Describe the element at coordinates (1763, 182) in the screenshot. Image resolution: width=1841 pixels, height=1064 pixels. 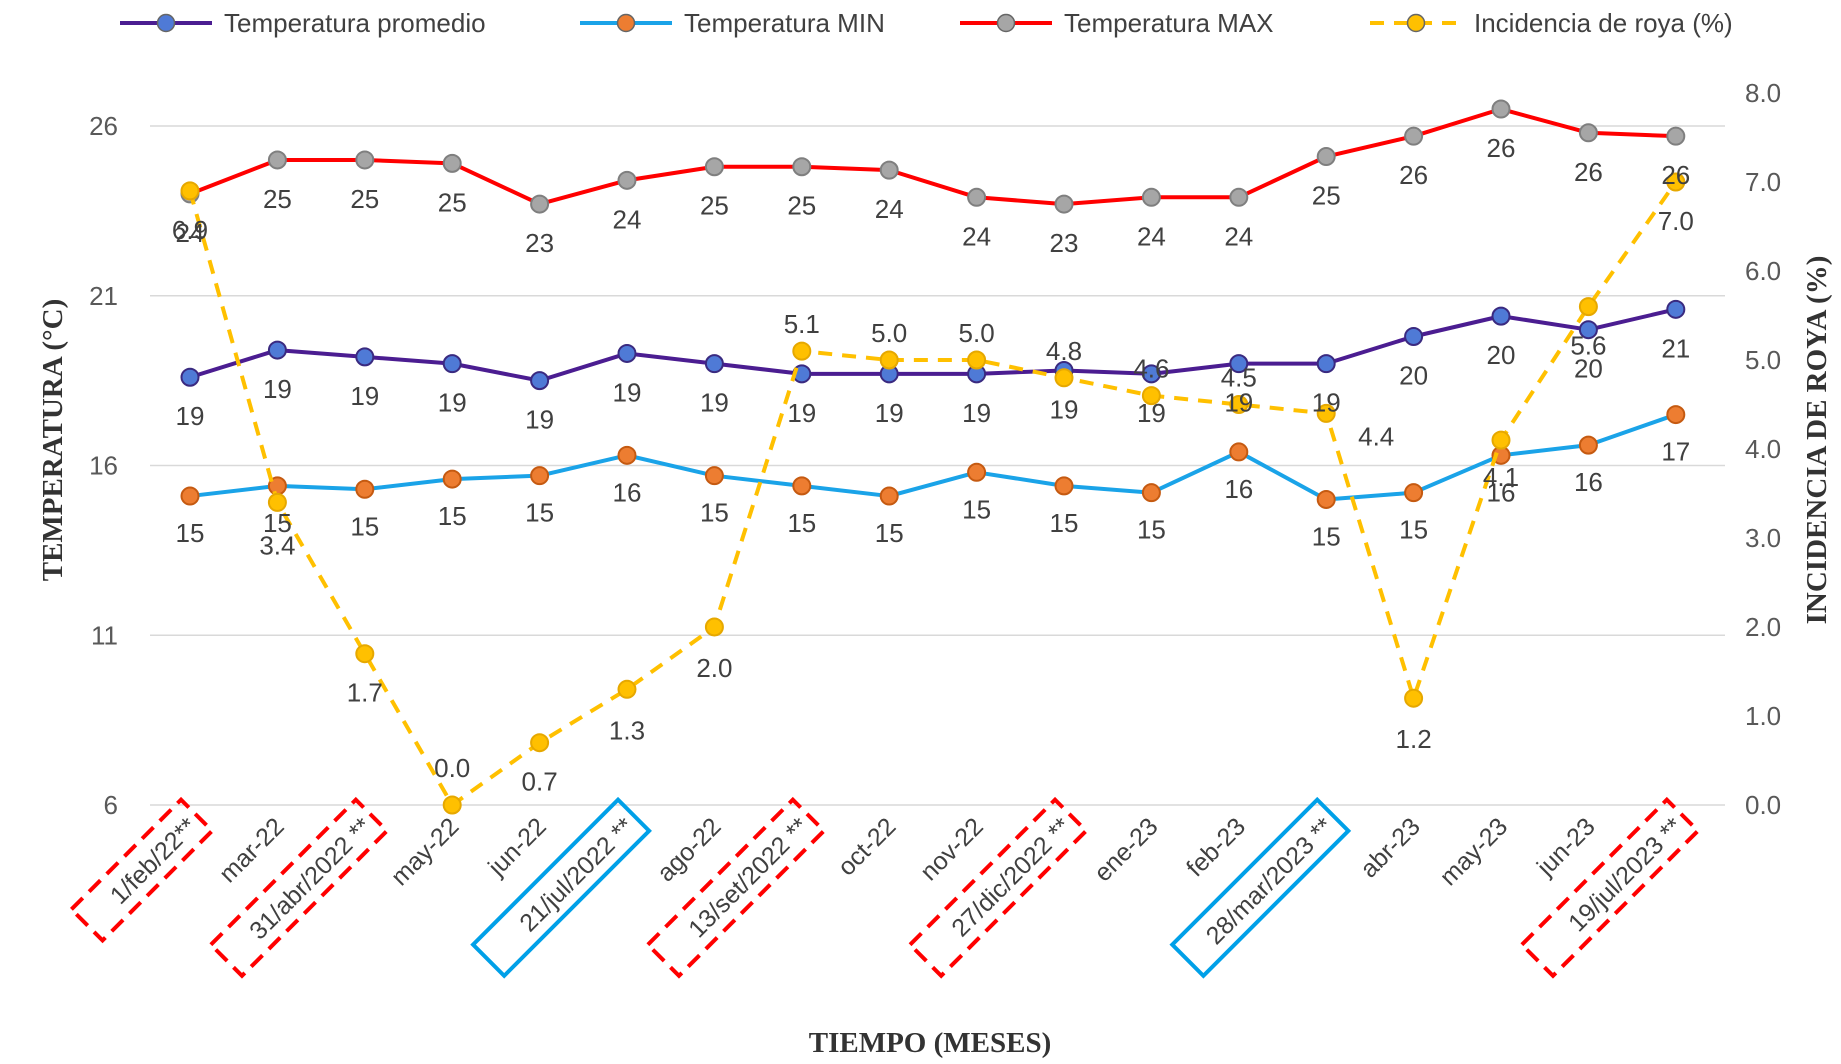
I see `y2-tick-label: 7.0` at that location.